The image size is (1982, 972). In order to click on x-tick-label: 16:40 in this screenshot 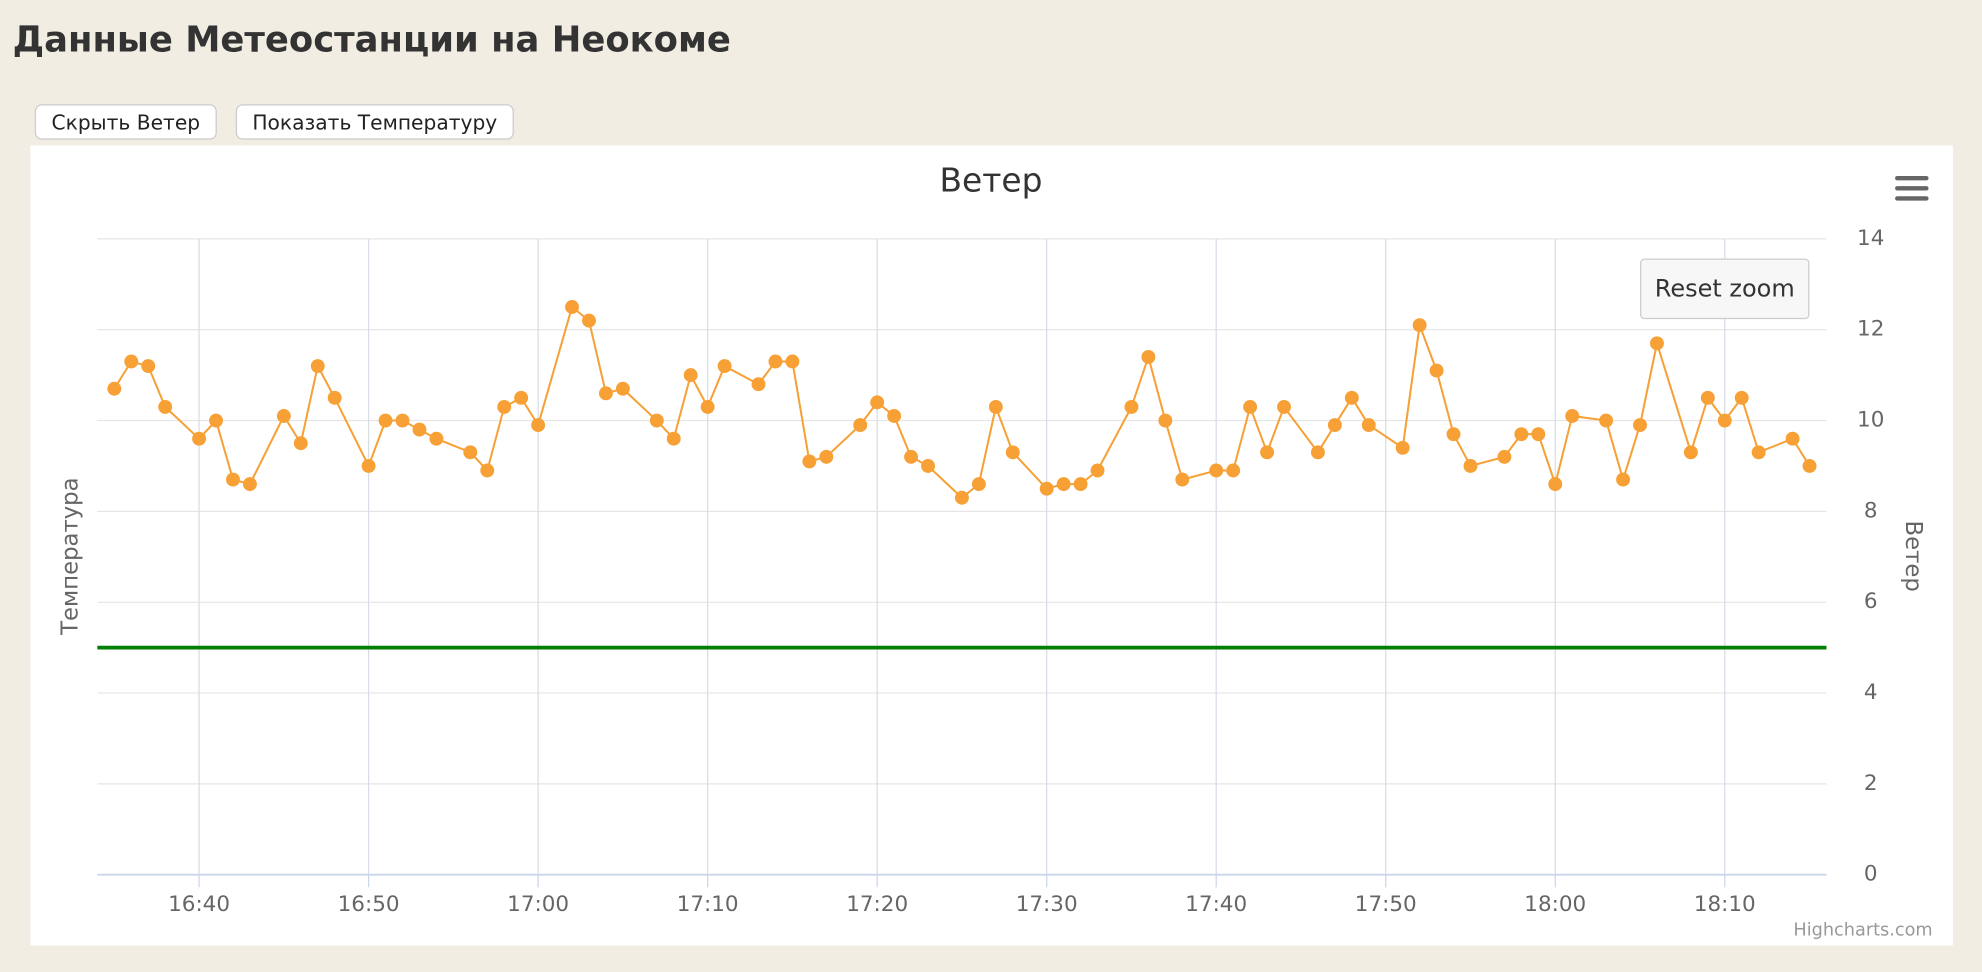, I will do `click(199, 904)`.